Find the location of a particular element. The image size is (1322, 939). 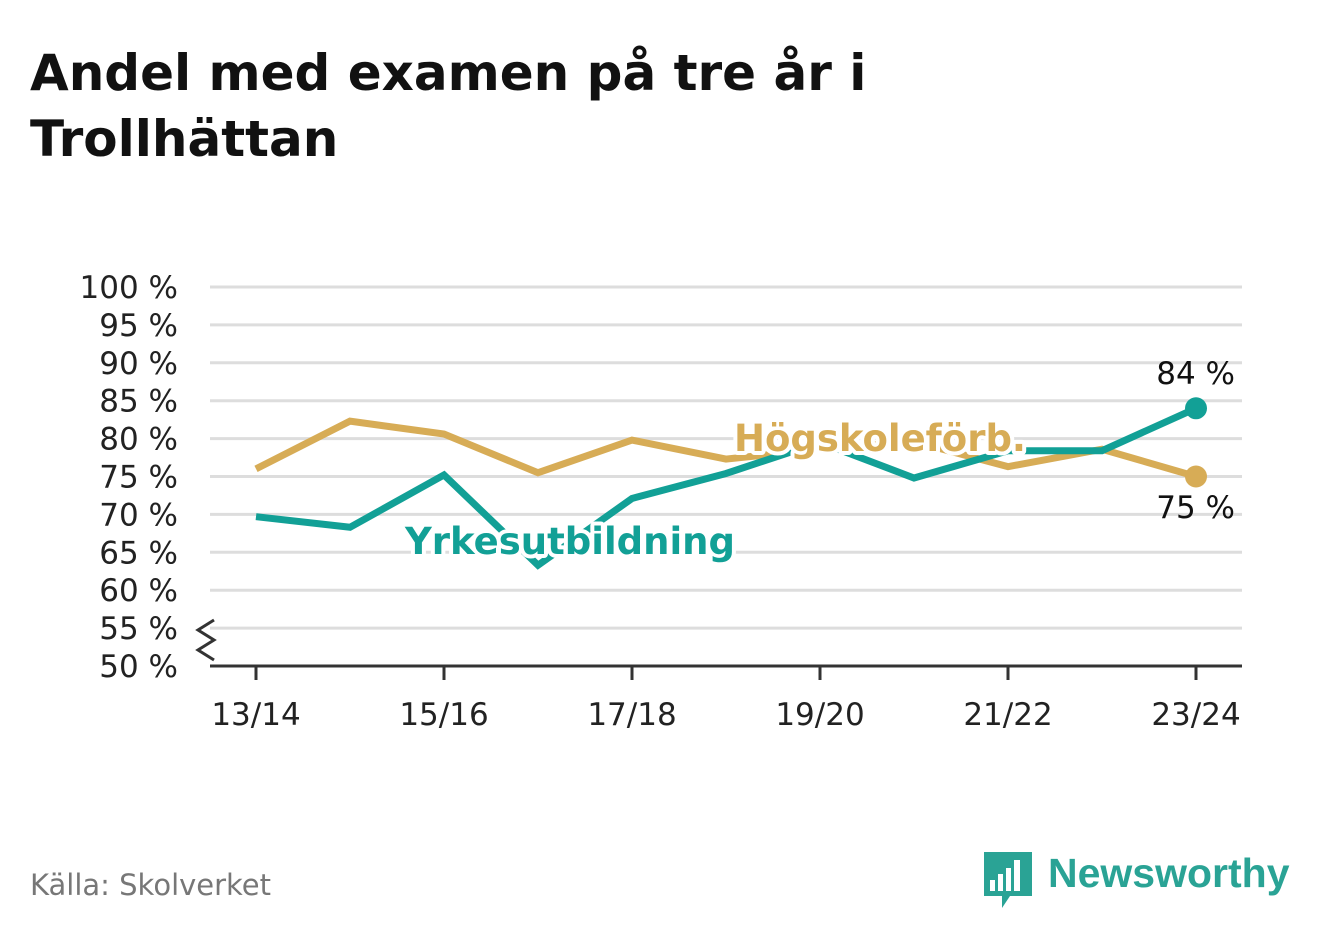

series-labels: Högskoleförb. Yrkesutbildning 84 % 75 % is located at coordinates (817, 461).